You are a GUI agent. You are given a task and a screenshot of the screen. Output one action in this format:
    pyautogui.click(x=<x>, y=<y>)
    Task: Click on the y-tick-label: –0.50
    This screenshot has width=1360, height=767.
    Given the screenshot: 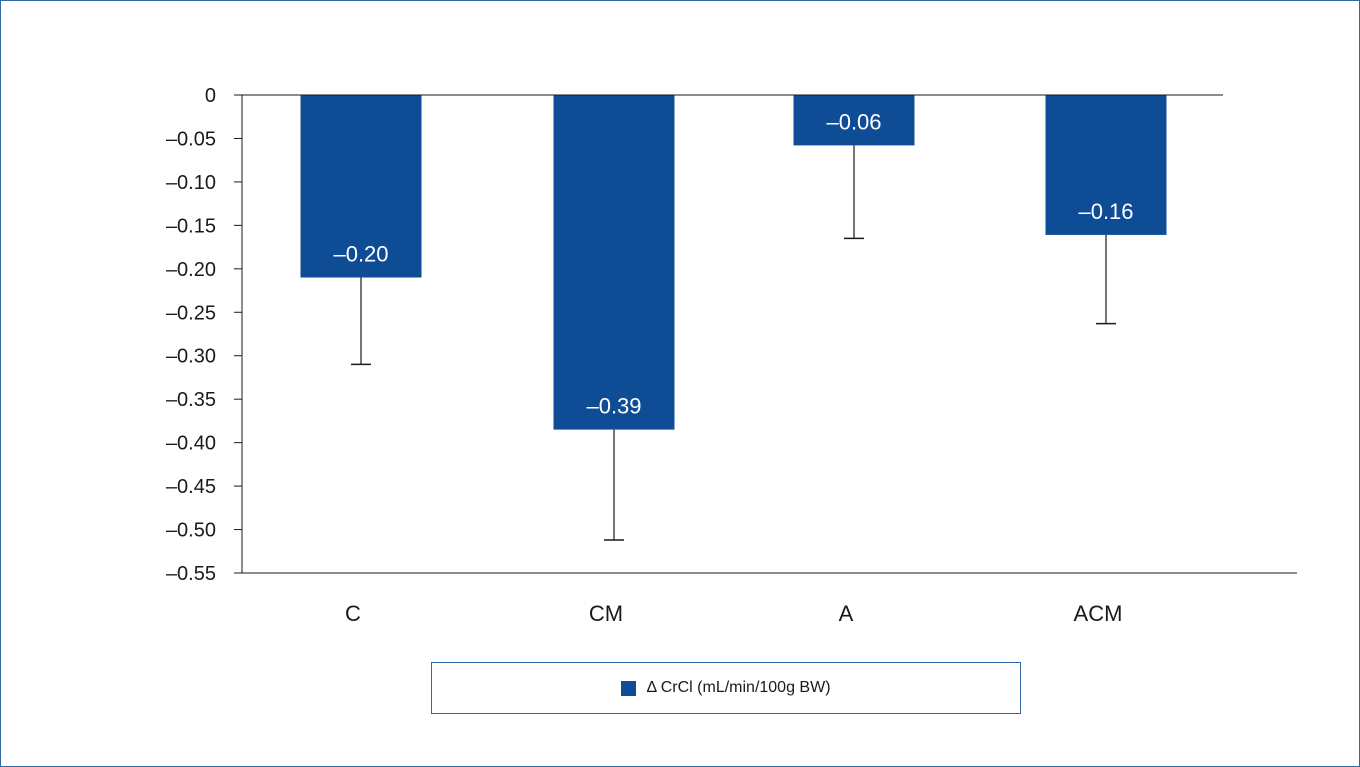 What is the action you would take?
    pyautogui.click(x=191, y=531)
    